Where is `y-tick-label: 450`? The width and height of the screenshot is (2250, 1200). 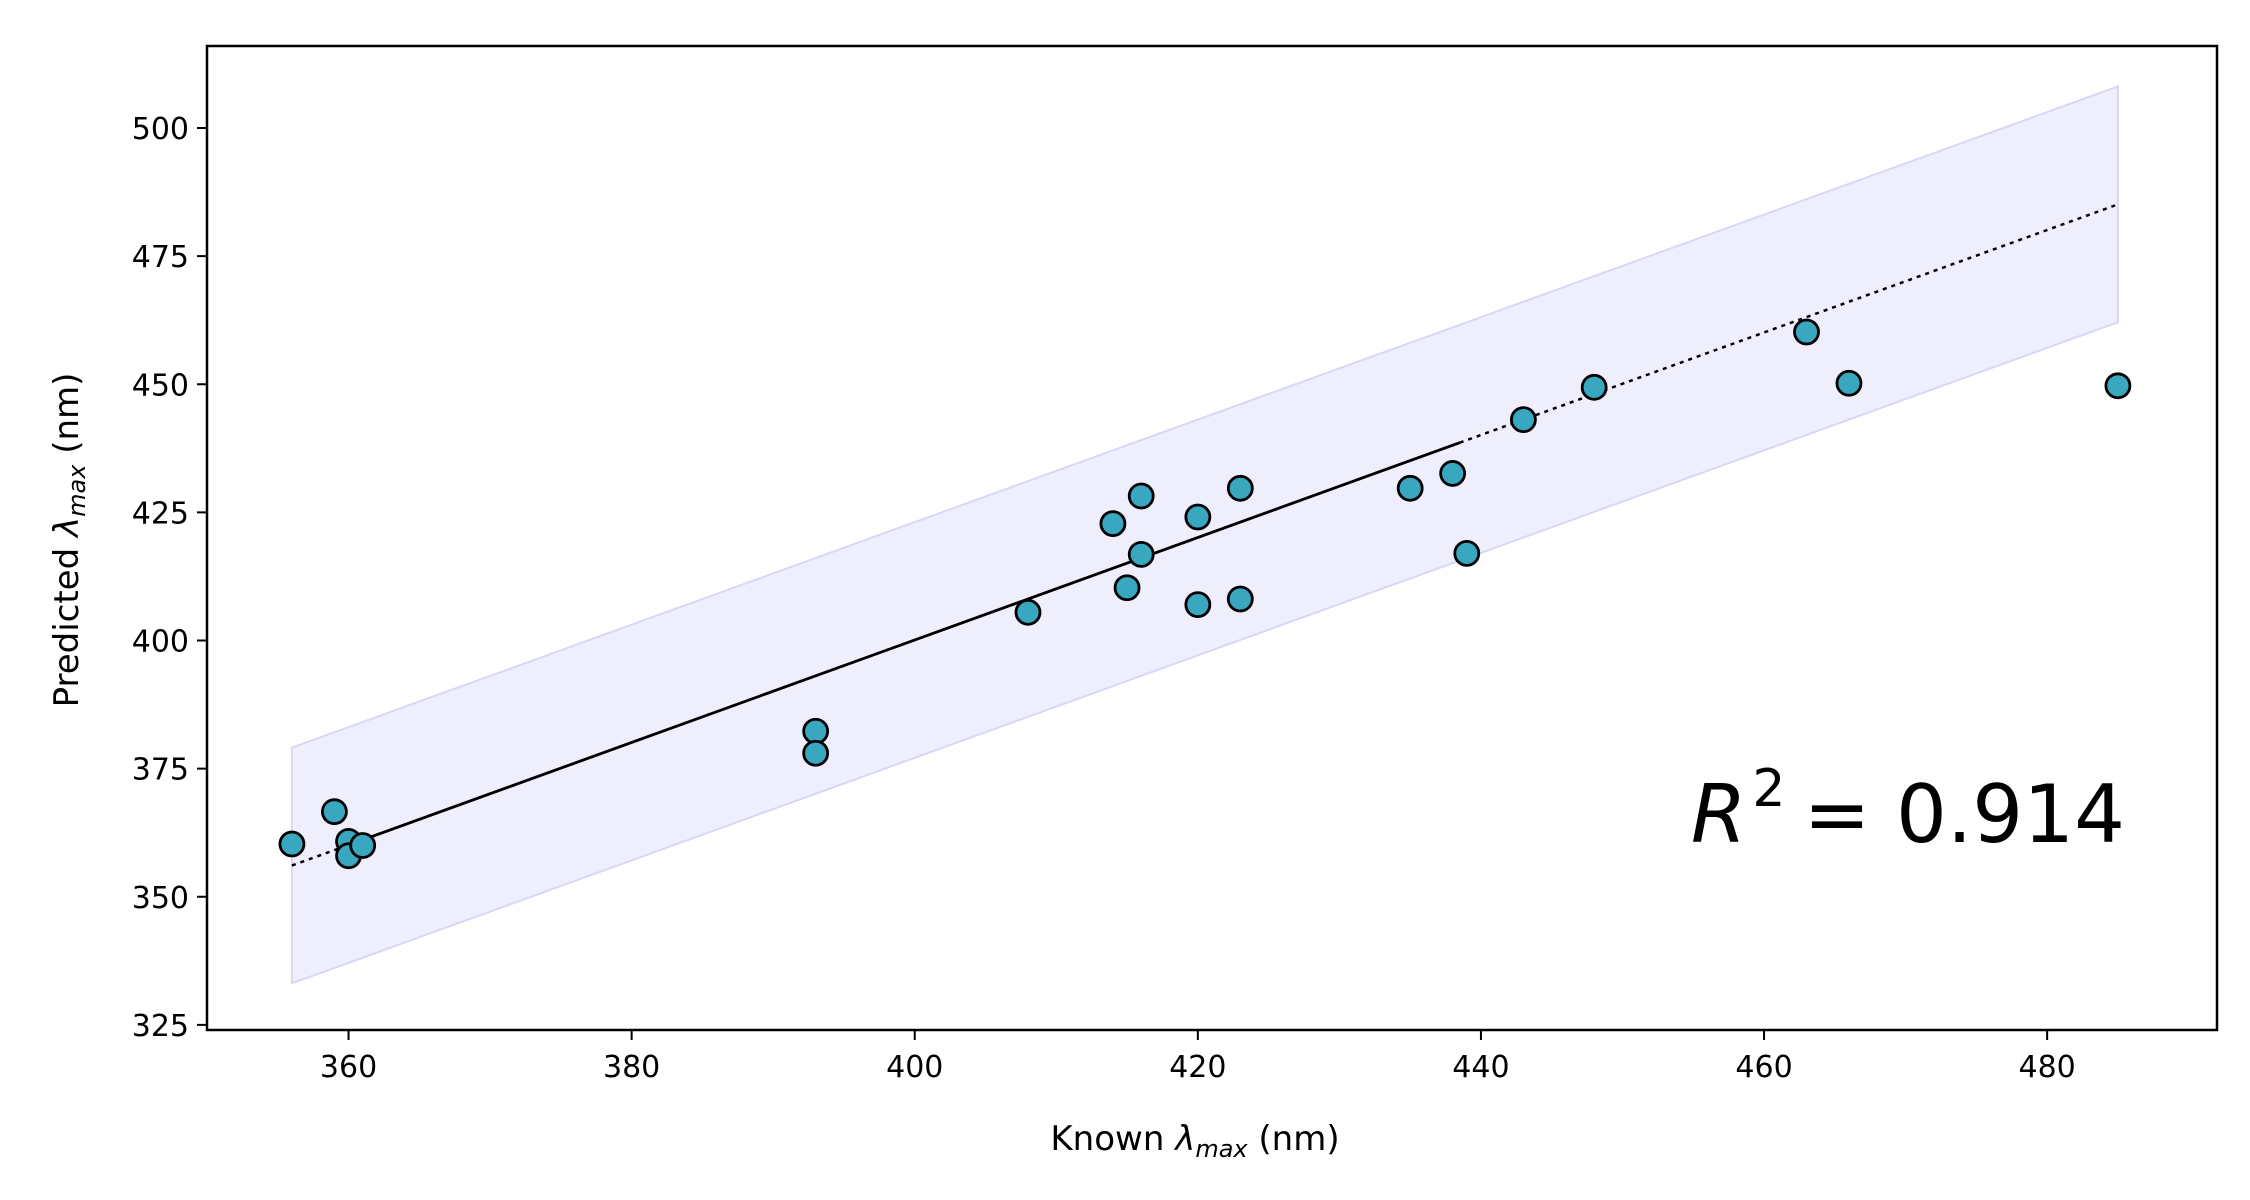 y-tick-label: 450 is located at coordinates (160, 385).